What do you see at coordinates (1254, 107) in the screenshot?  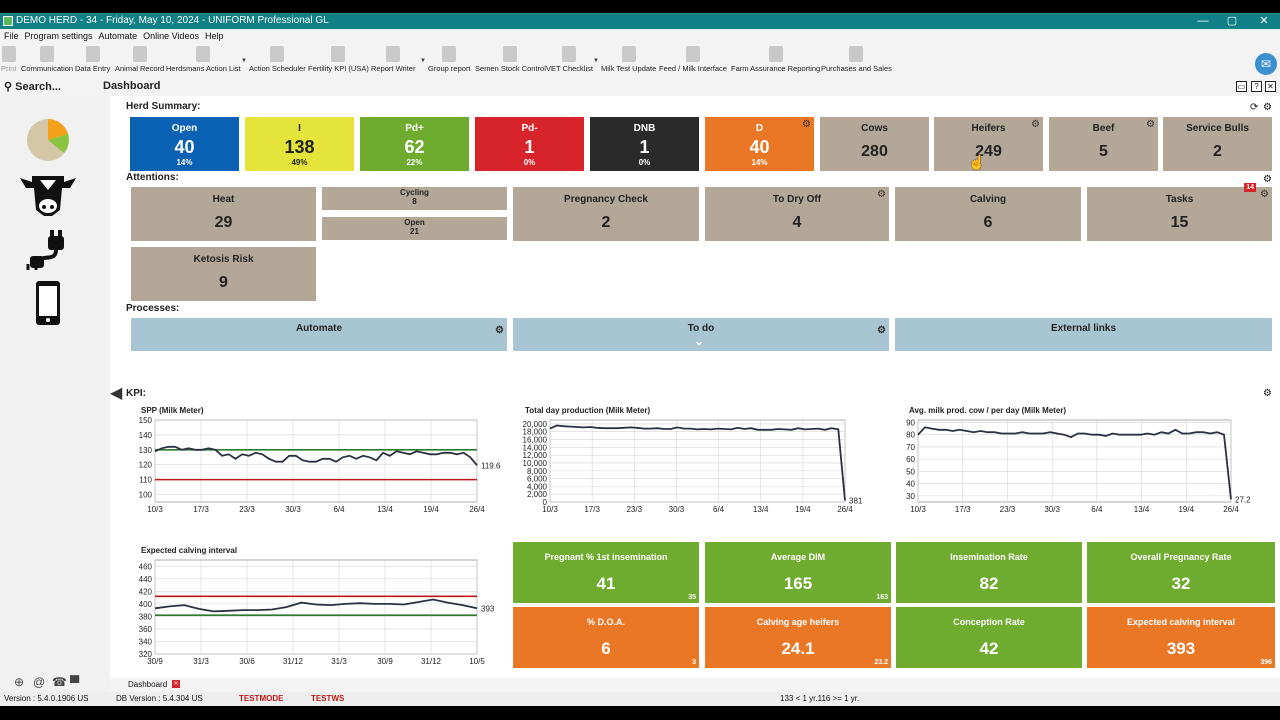 I see `refresh-icon: ⟳` at bounding box center [1254, 107].